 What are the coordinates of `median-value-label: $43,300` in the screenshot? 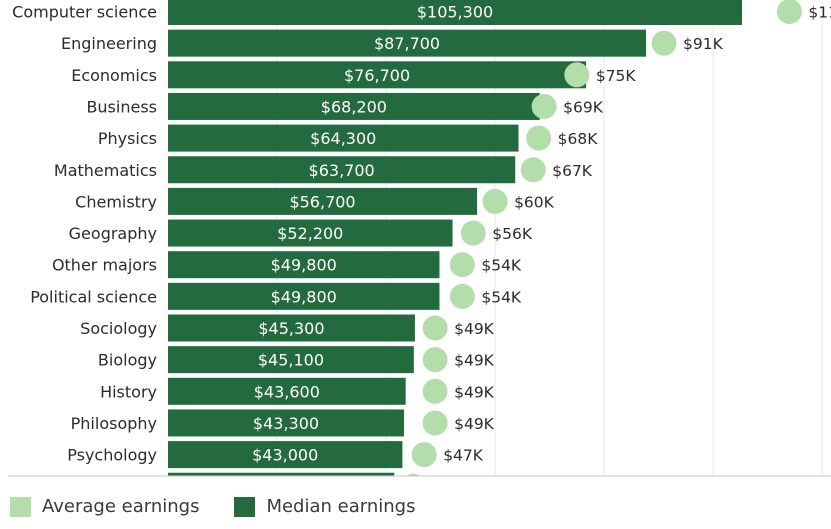 It's located at (286, 423).